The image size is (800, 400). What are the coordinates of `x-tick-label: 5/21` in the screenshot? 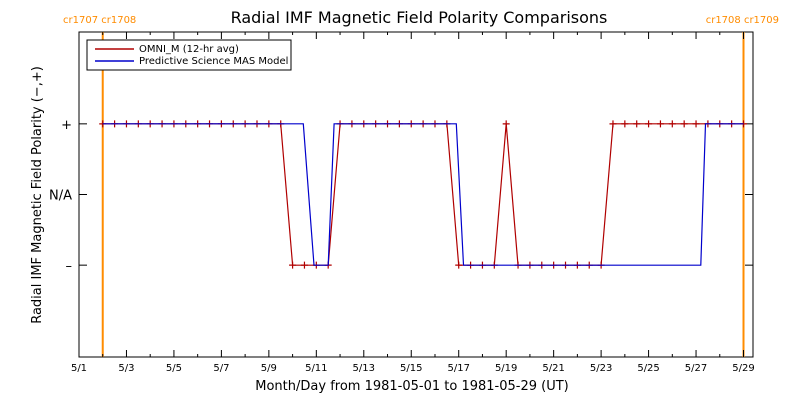 It's located at (553, 368).